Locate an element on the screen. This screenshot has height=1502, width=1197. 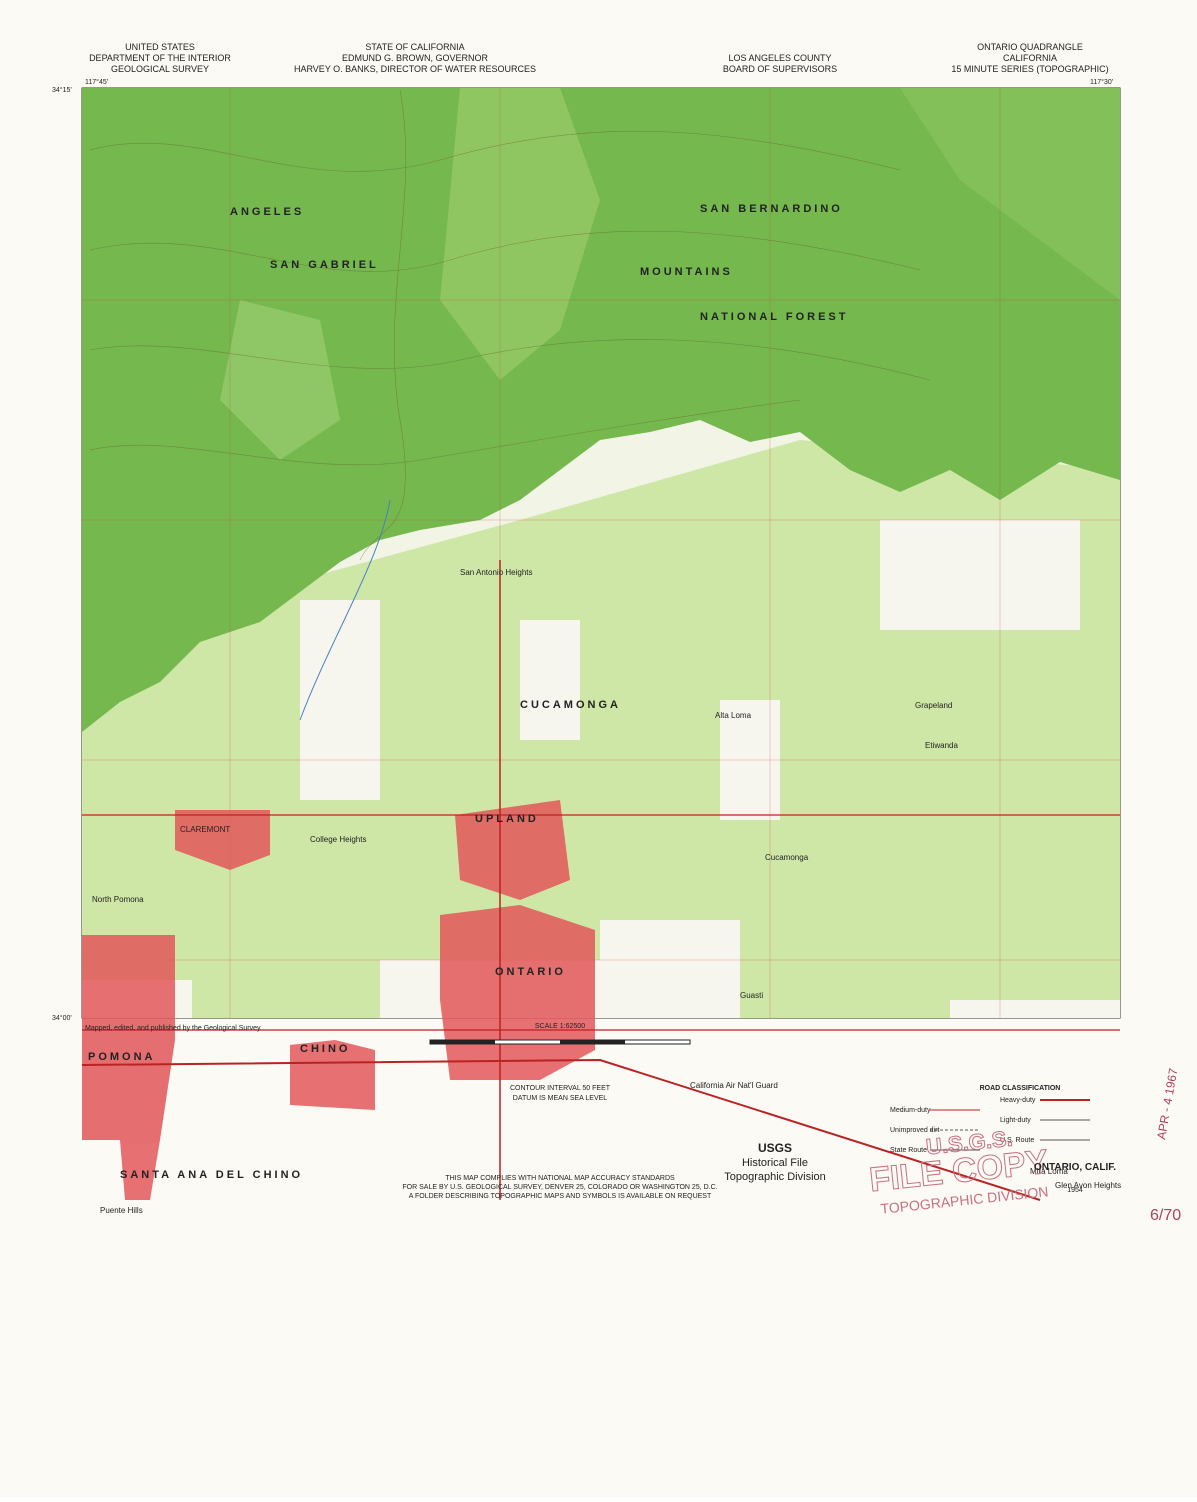
place-label: Grapeland is located at coordinates (933, 705).